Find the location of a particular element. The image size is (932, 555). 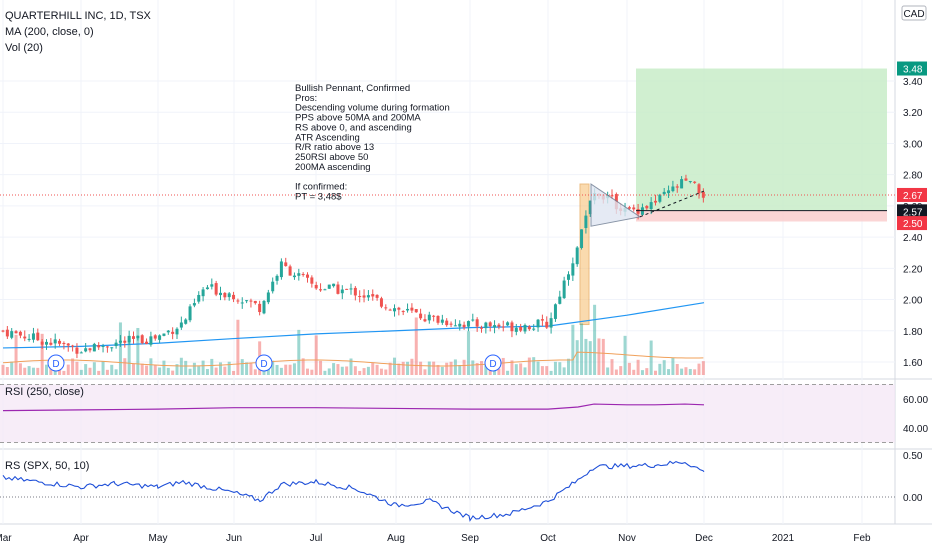

volume-ma-line is located at coordinates (353, 359).